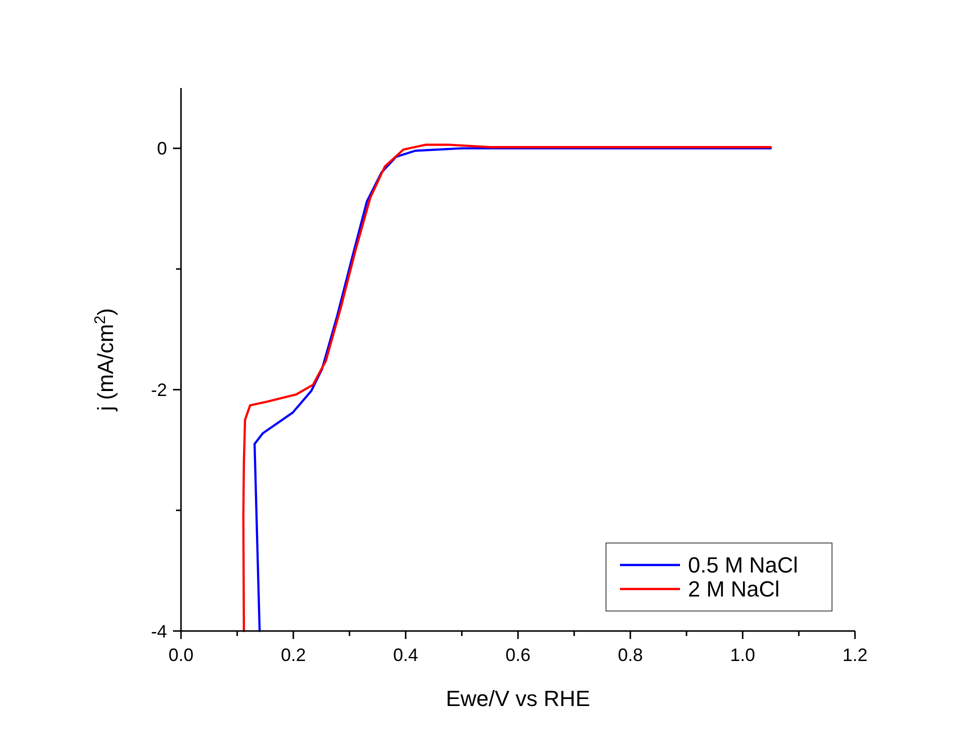 Image resolution: width=976 pixels, height=749 pixels. I want to click on x-axis-title: Ewe/V vs RHE, so click(518, 698).